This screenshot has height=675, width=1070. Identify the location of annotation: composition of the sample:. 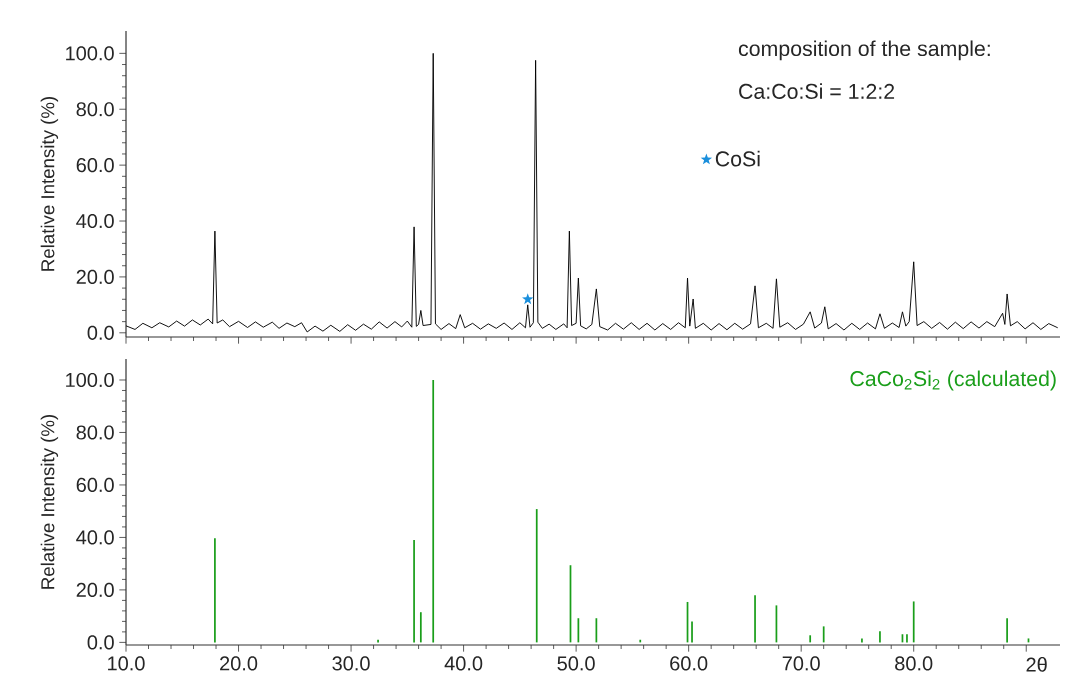
(864, 50).